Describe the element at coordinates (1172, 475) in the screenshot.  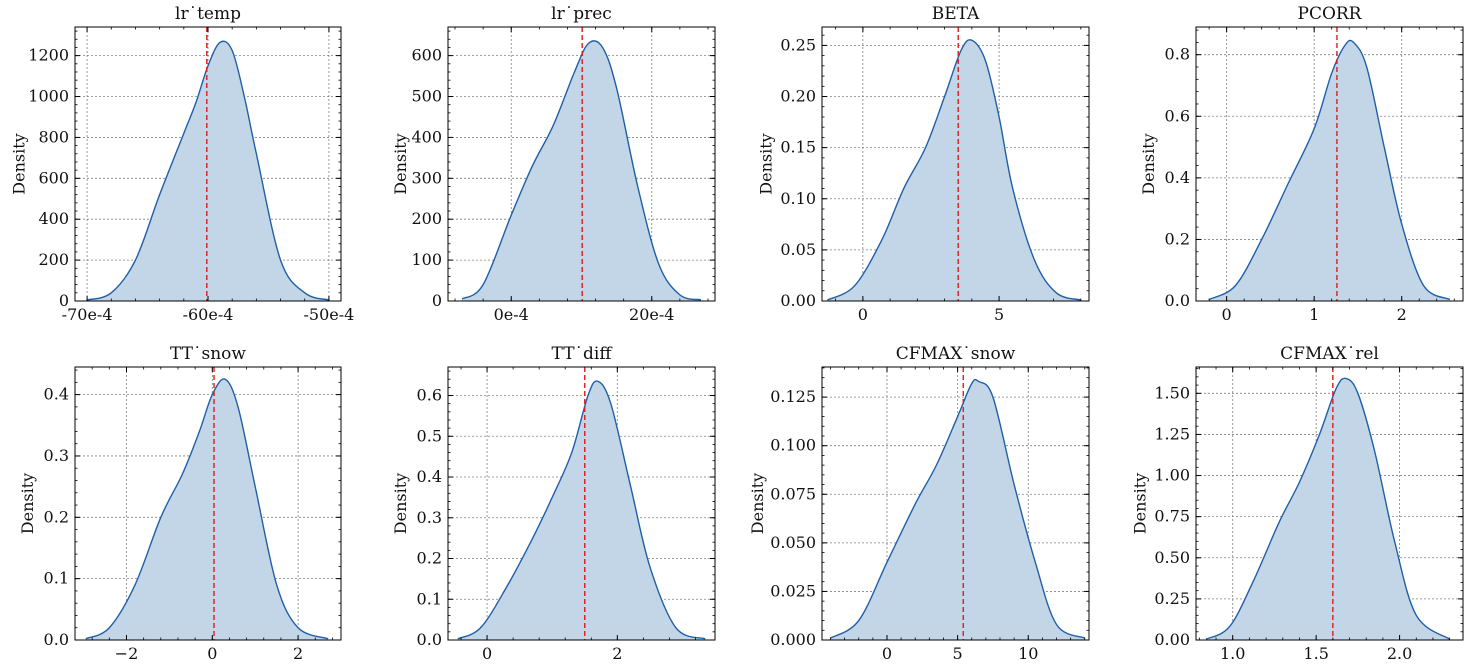
I see `y-tick-label: 1.00` at that location.